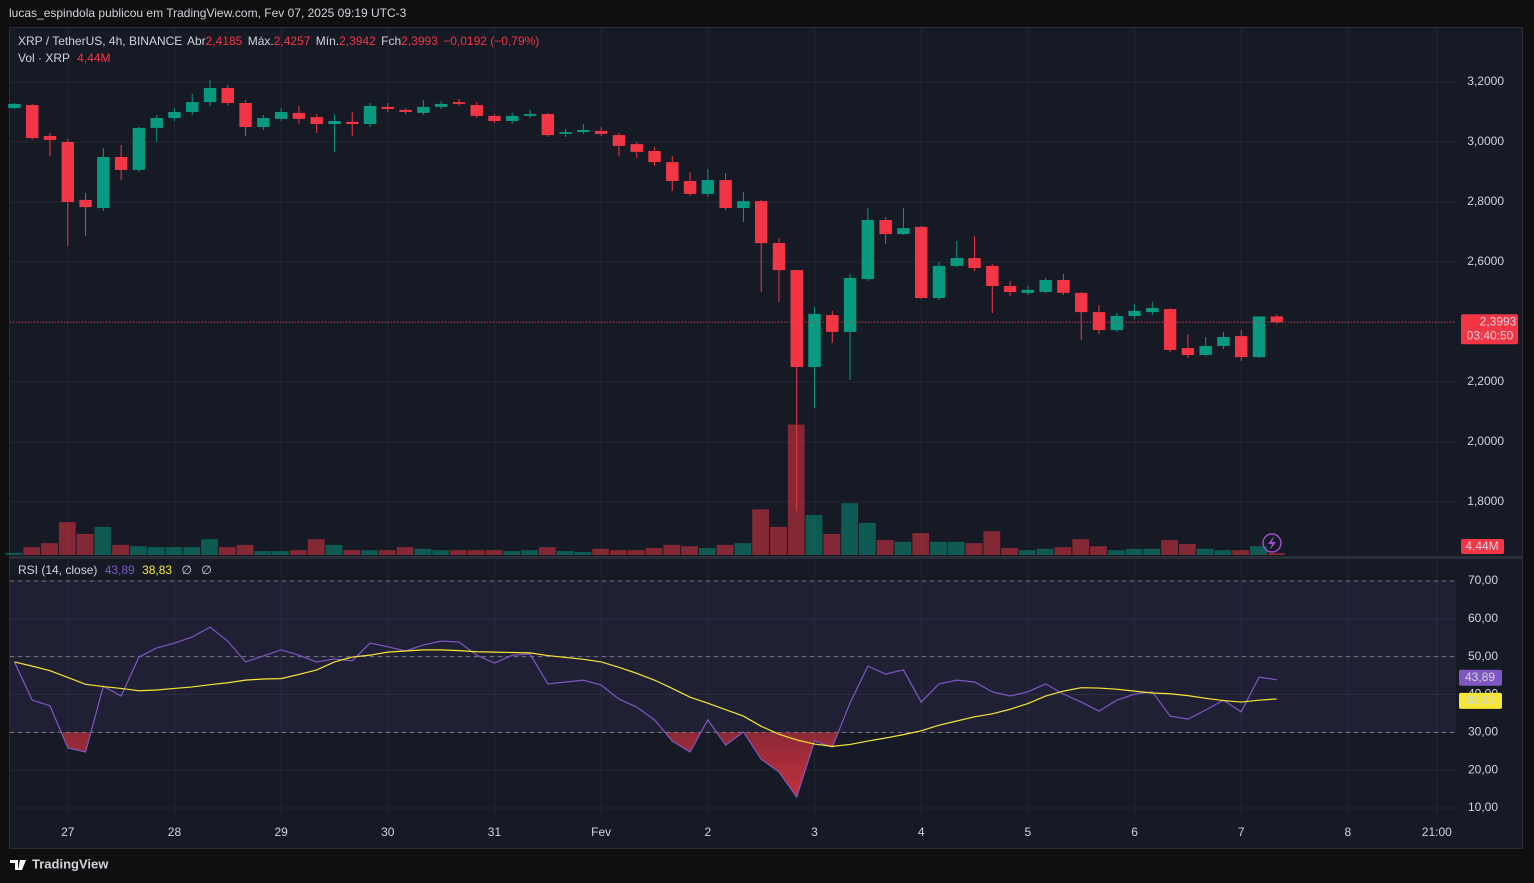 This screenshot has width=1534, height=883. I want to click on high-label: Máx., so click(261, 41).